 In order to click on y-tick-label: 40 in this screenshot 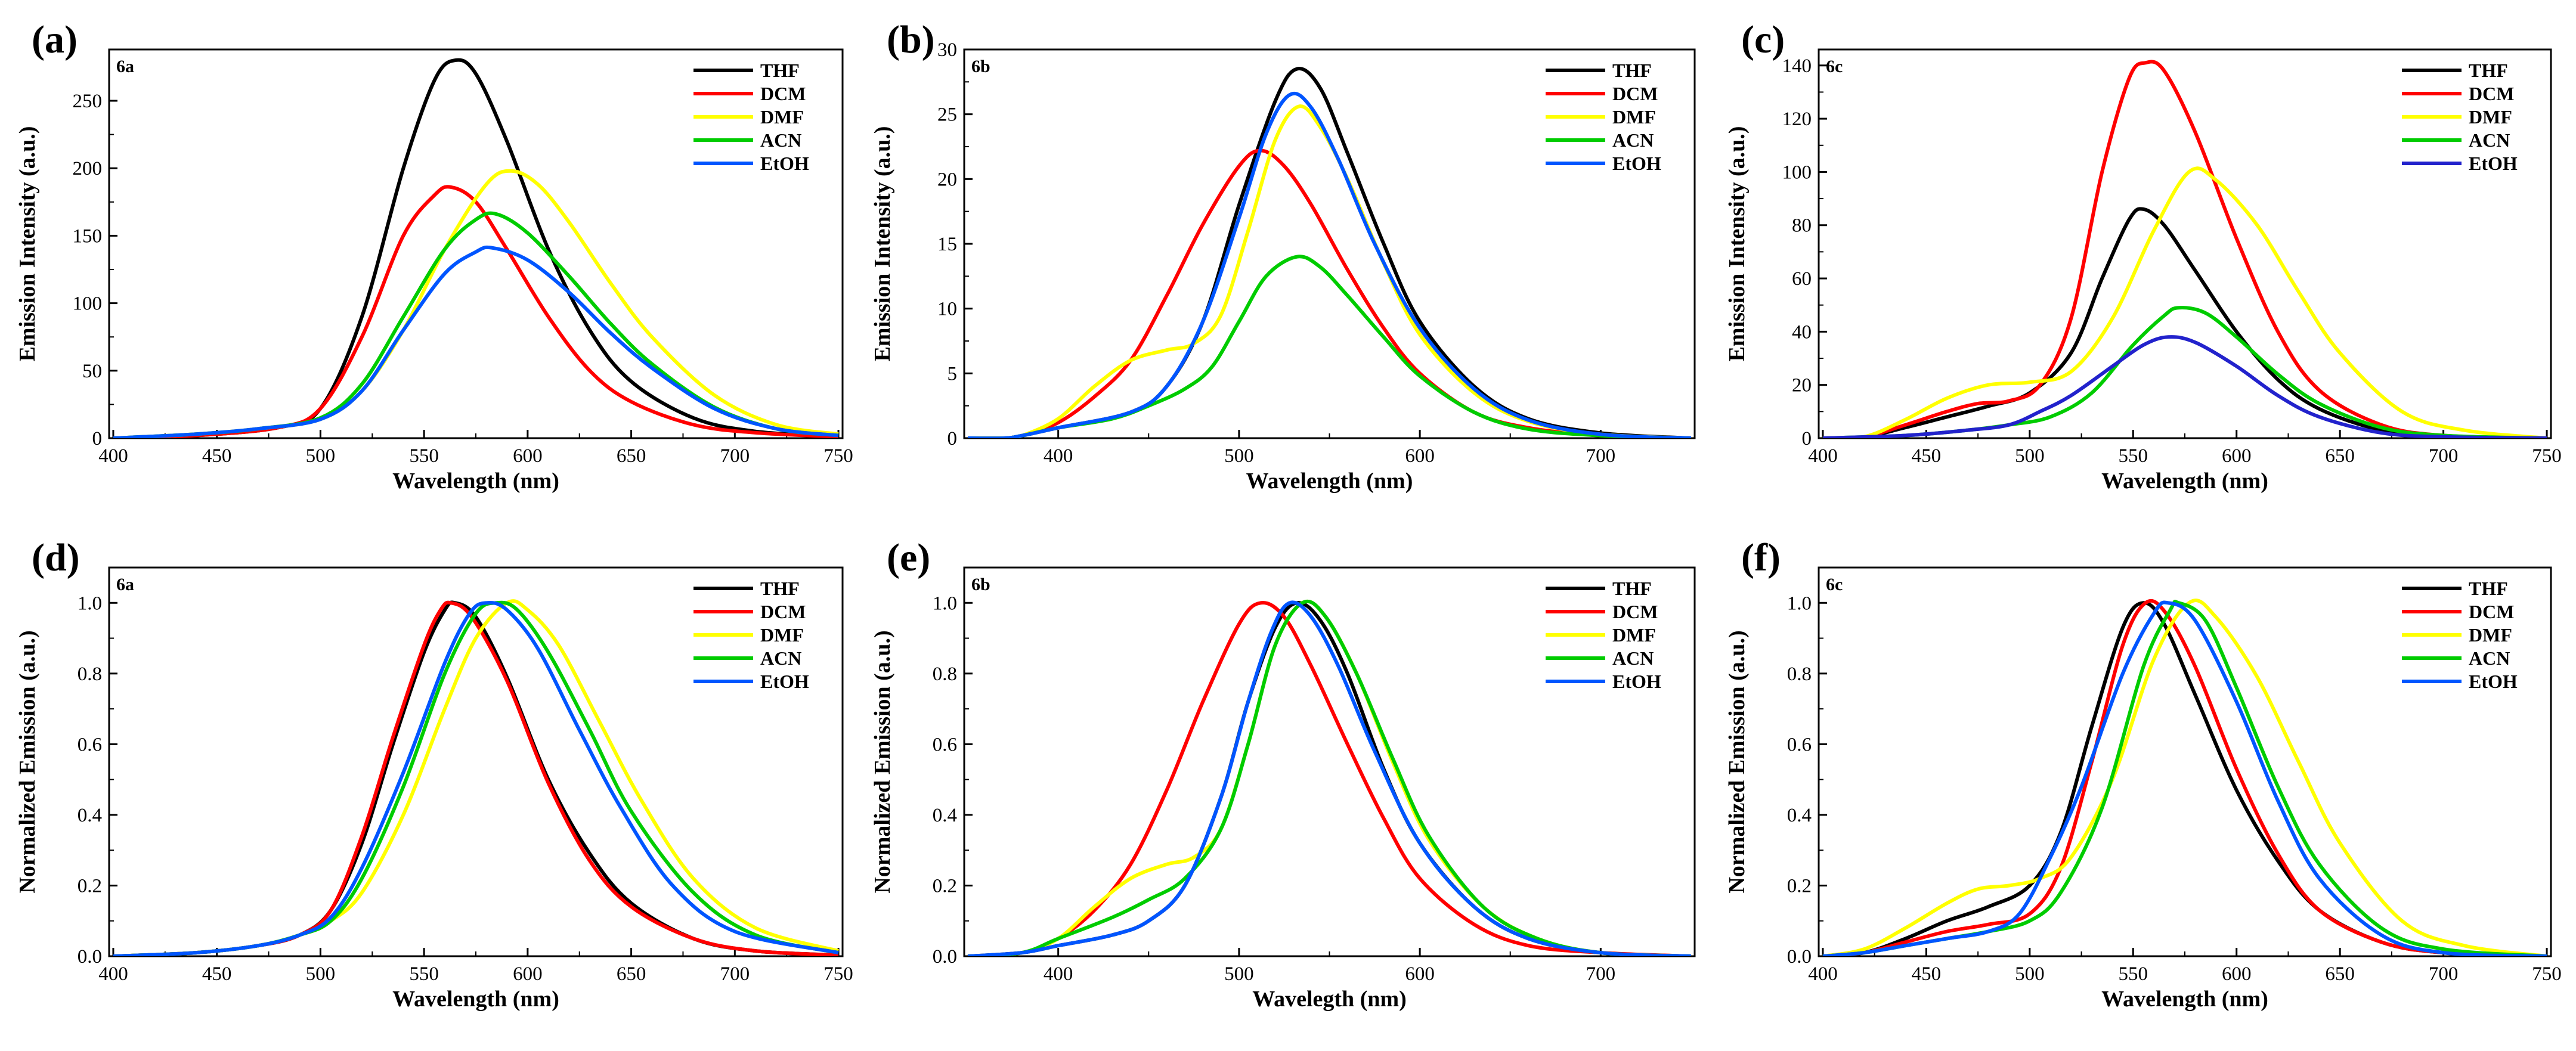, I will do `click(1802, 332)`.